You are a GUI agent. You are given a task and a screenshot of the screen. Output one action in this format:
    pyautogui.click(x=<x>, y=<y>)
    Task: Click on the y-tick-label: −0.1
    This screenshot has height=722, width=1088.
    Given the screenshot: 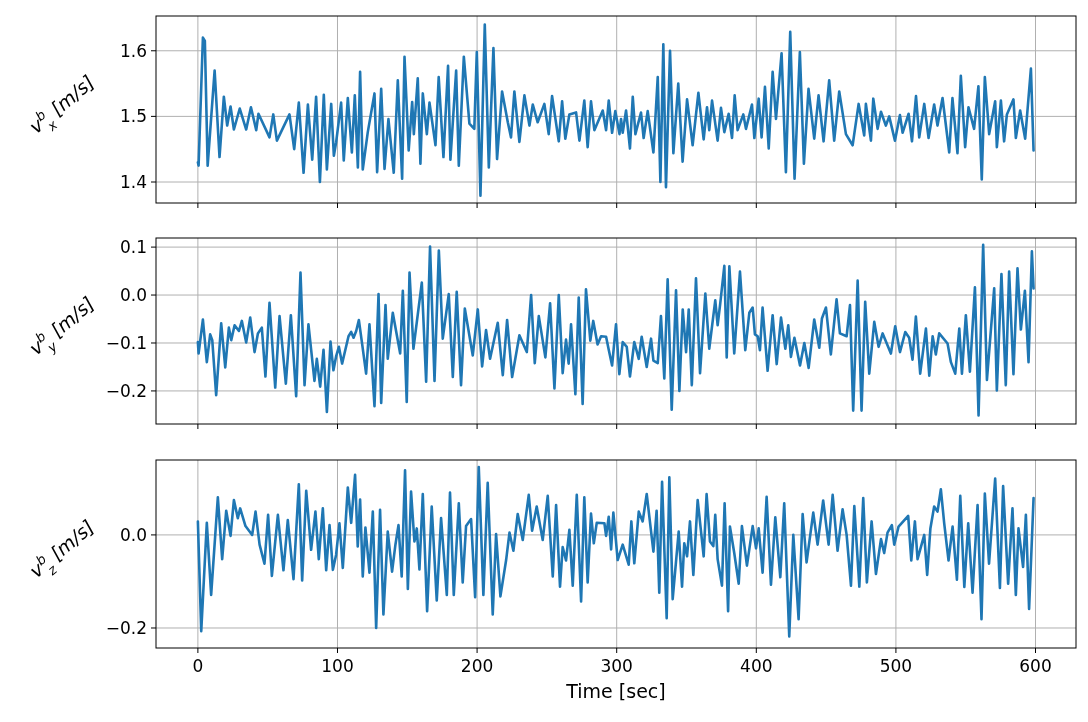 What is the action you would take?
    pyautogui.click(x=126, y=342)
    